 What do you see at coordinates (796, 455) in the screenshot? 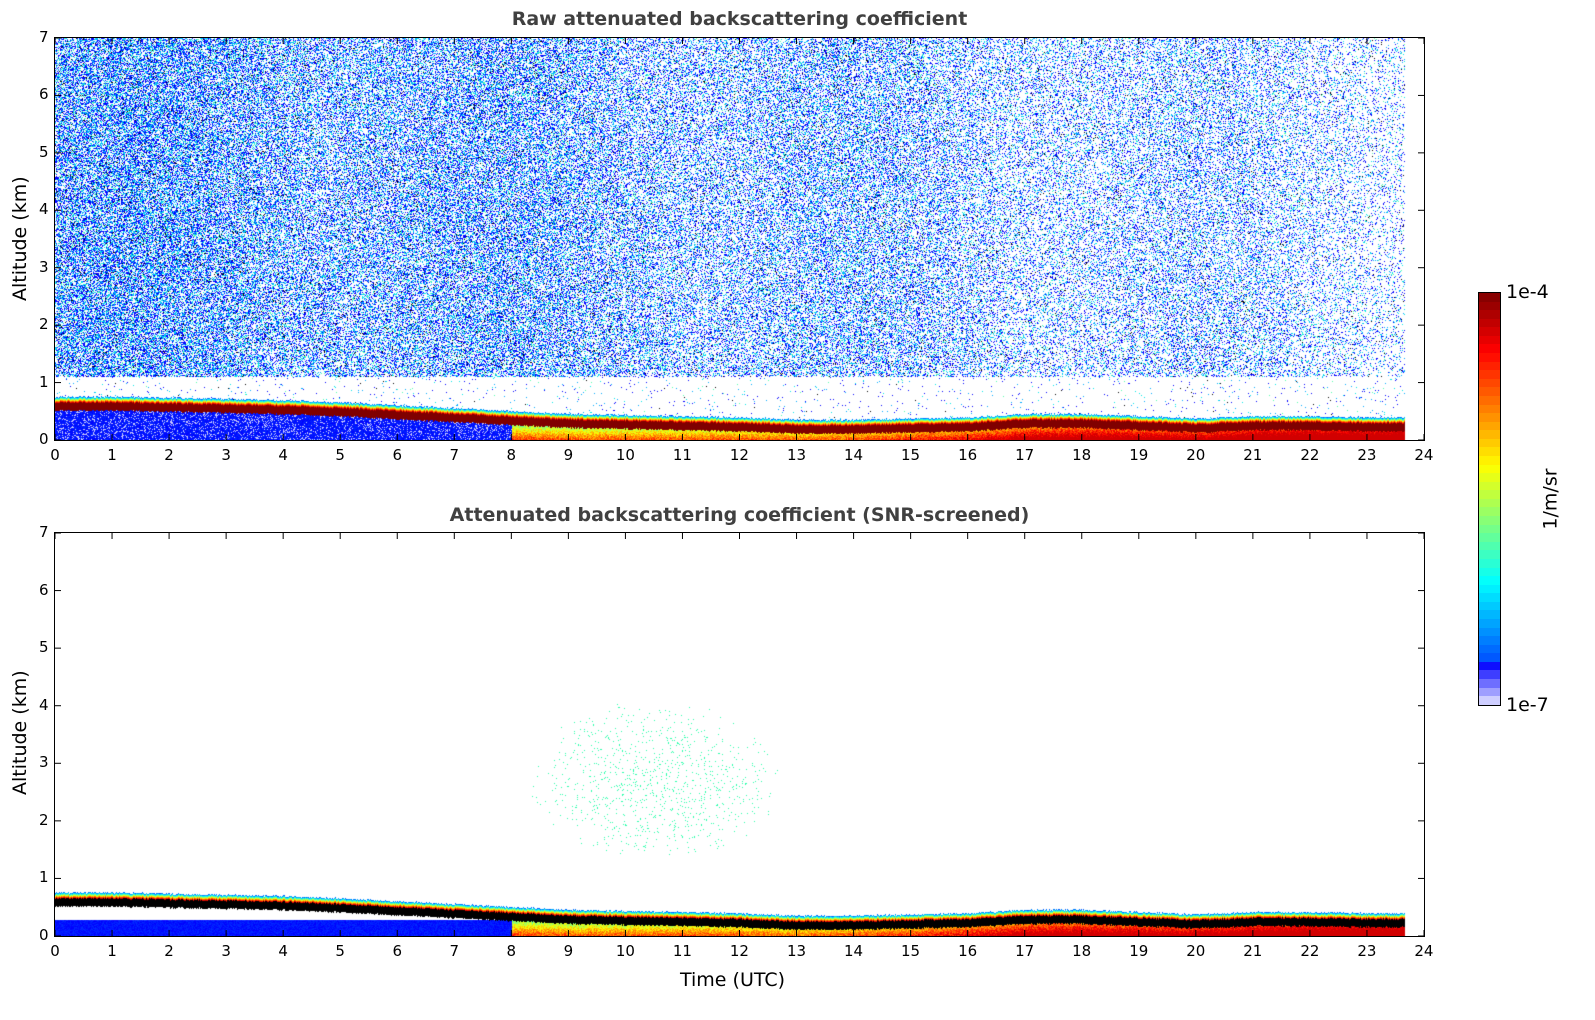
I see `x-tick-label: 13` at bounding box center [796, 455].